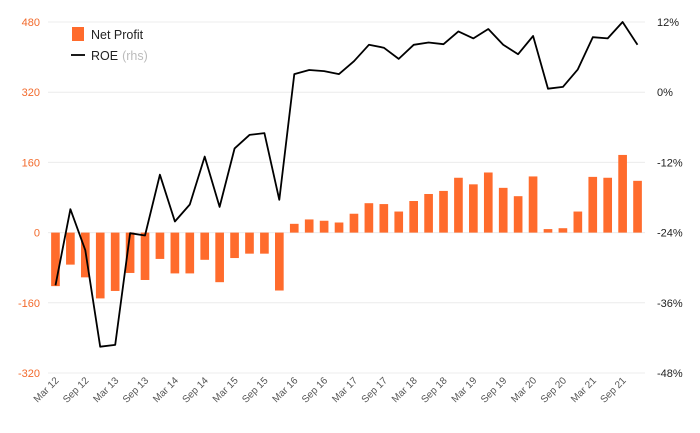 This screenshot has height=433, width=700. I want to click on legend-label-roe: ROE (rhs), so click(119, 56).